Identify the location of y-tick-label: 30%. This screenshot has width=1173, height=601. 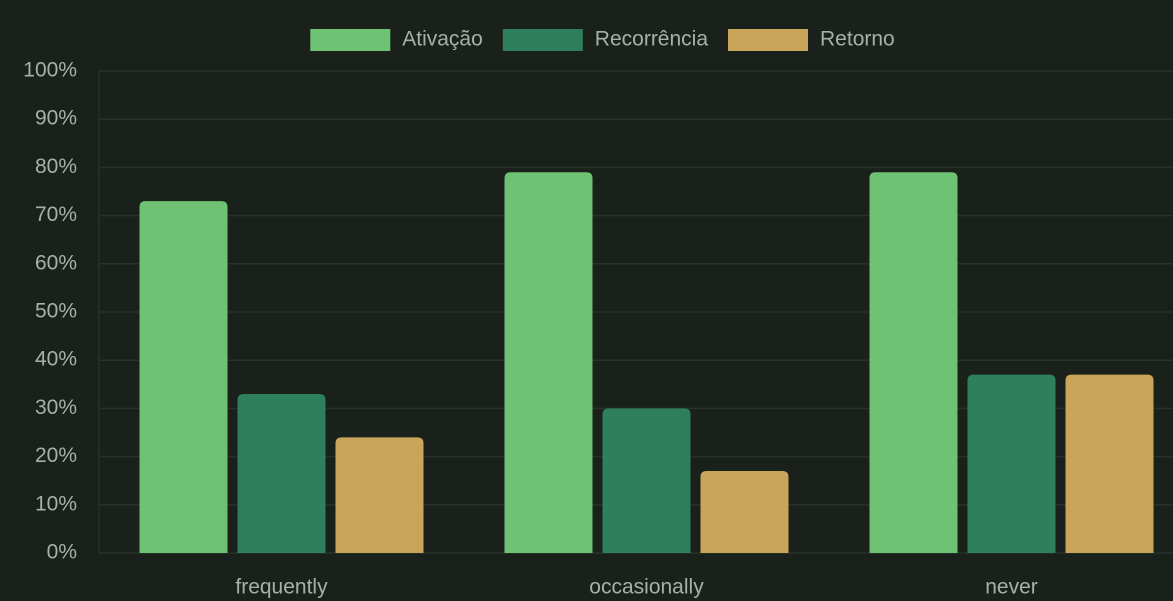
(56, 407).